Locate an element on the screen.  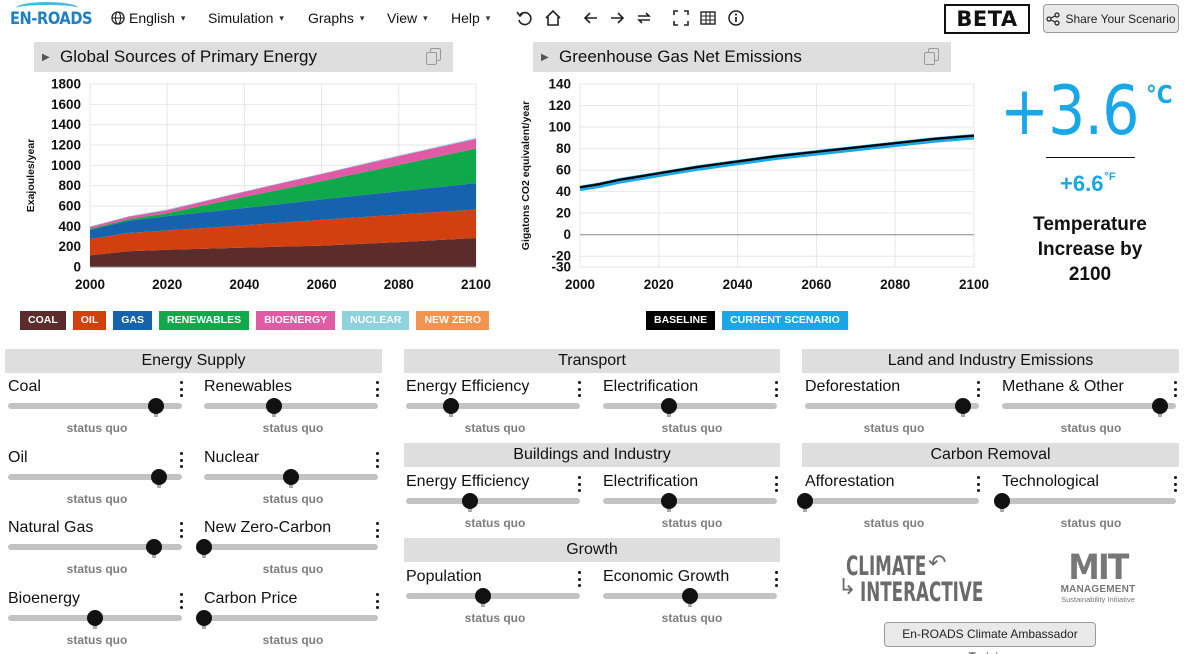
control-label: New Zero-Carbon is located at coordinates (268, 527).